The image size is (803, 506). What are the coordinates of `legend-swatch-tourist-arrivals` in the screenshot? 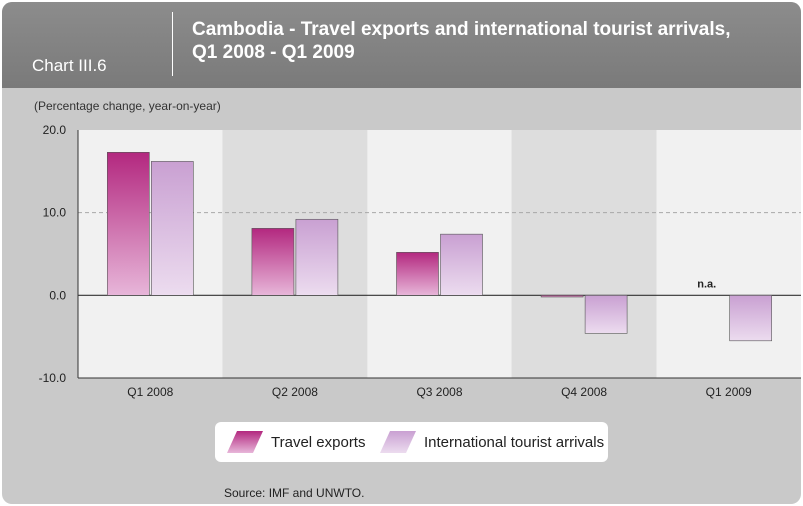 It's located at (398, 442).